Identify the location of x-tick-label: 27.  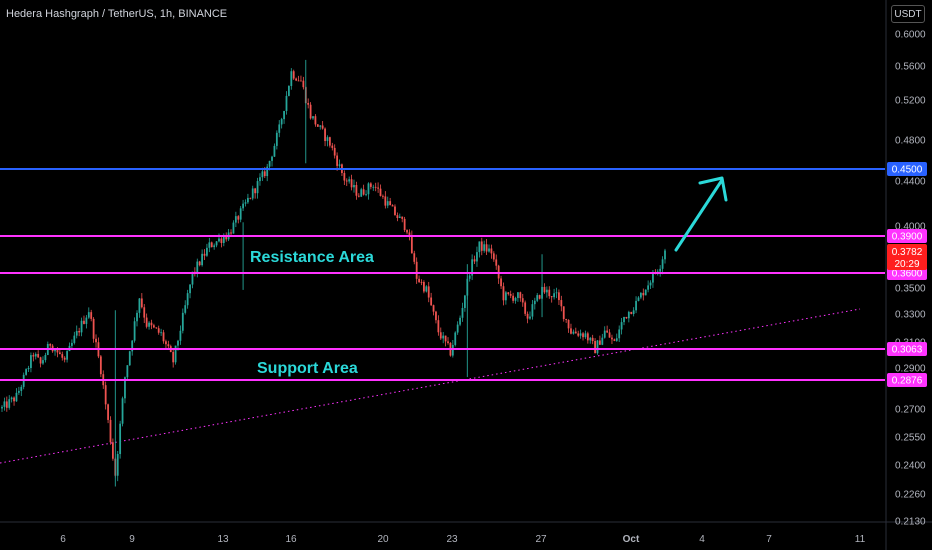
(541, 539).